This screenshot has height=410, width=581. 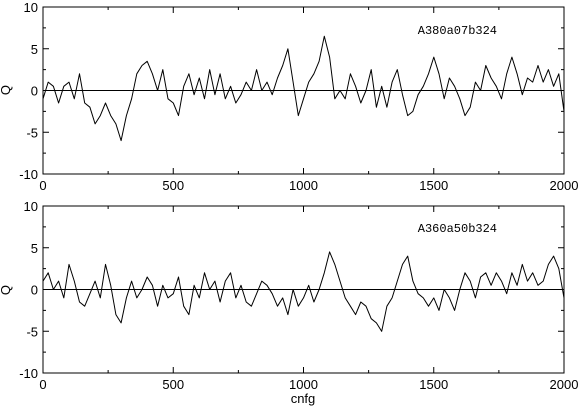 What do you see at coordinates (173, 384) in the screenshot?
I see `x-tick-label-bottom: 500` at bounding box center [173, 384].